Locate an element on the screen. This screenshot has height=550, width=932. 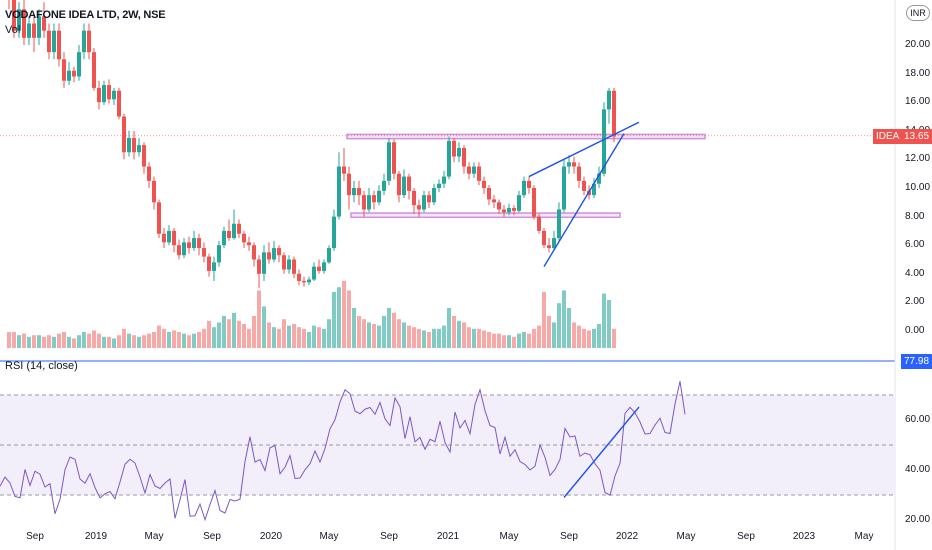
price-tick-label: 12.00 is located at coordinates (918, 159).